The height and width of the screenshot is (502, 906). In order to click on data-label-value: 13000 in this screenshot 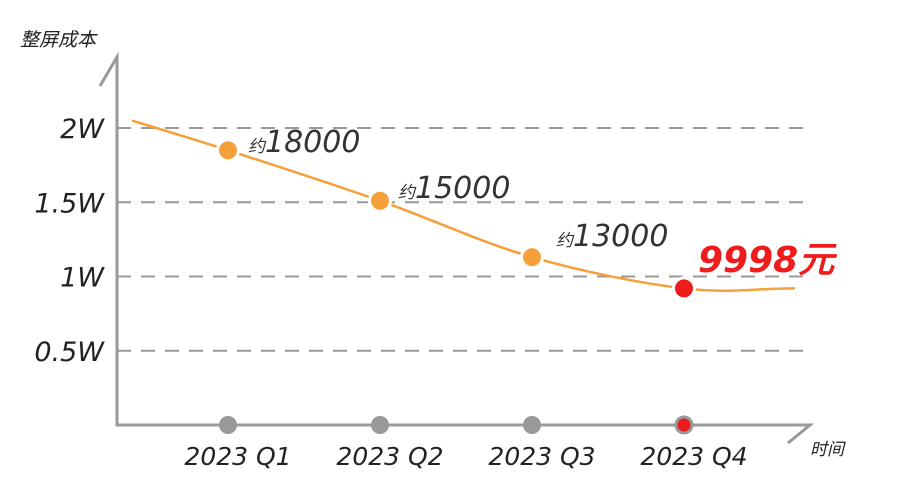, I will do `click(620, 236)`.